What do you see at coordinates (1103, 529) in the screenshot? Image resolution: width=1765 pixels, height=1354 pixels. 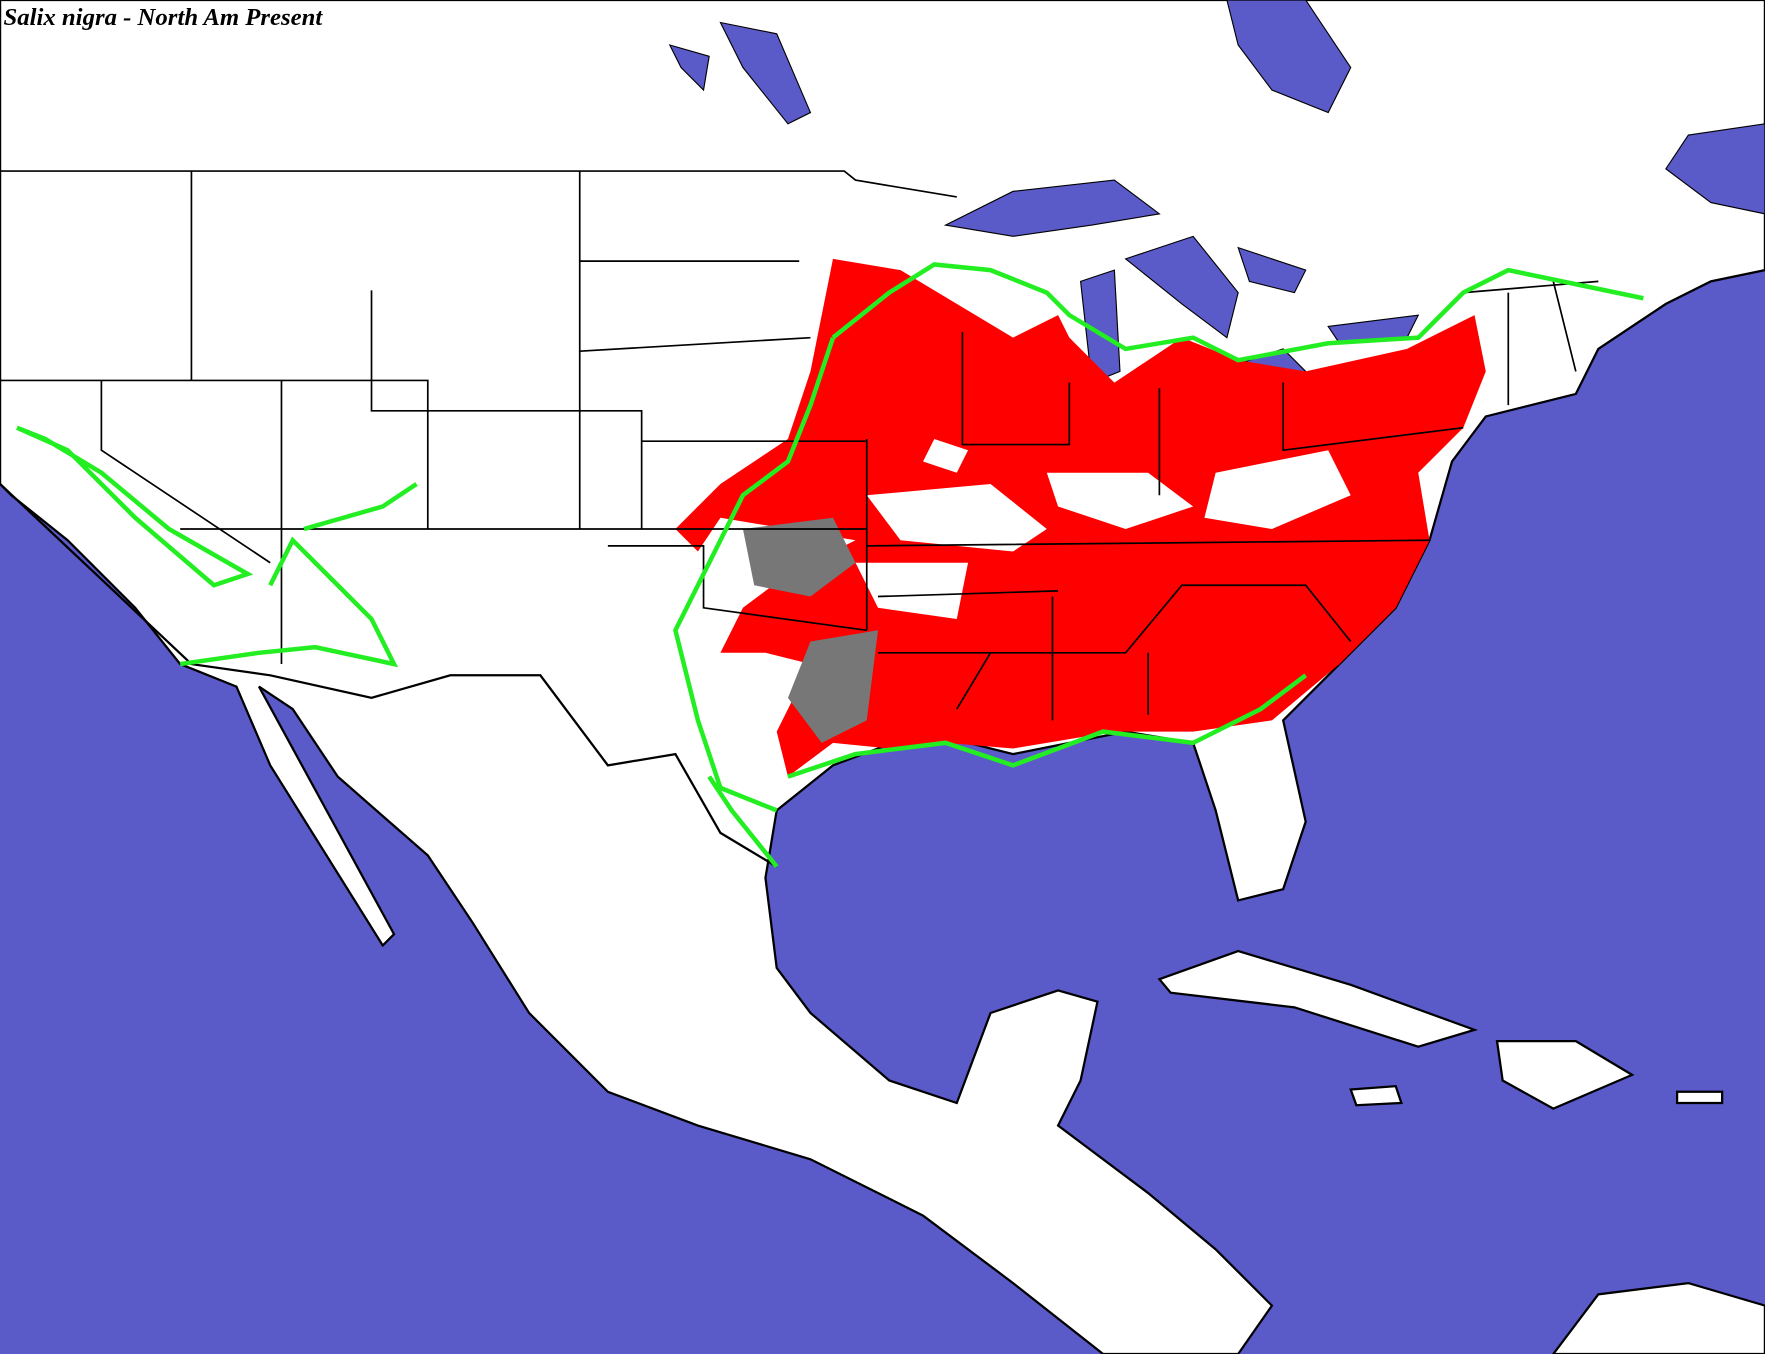 I see `unsuitable-patches` at bounding box center [1103, 529].